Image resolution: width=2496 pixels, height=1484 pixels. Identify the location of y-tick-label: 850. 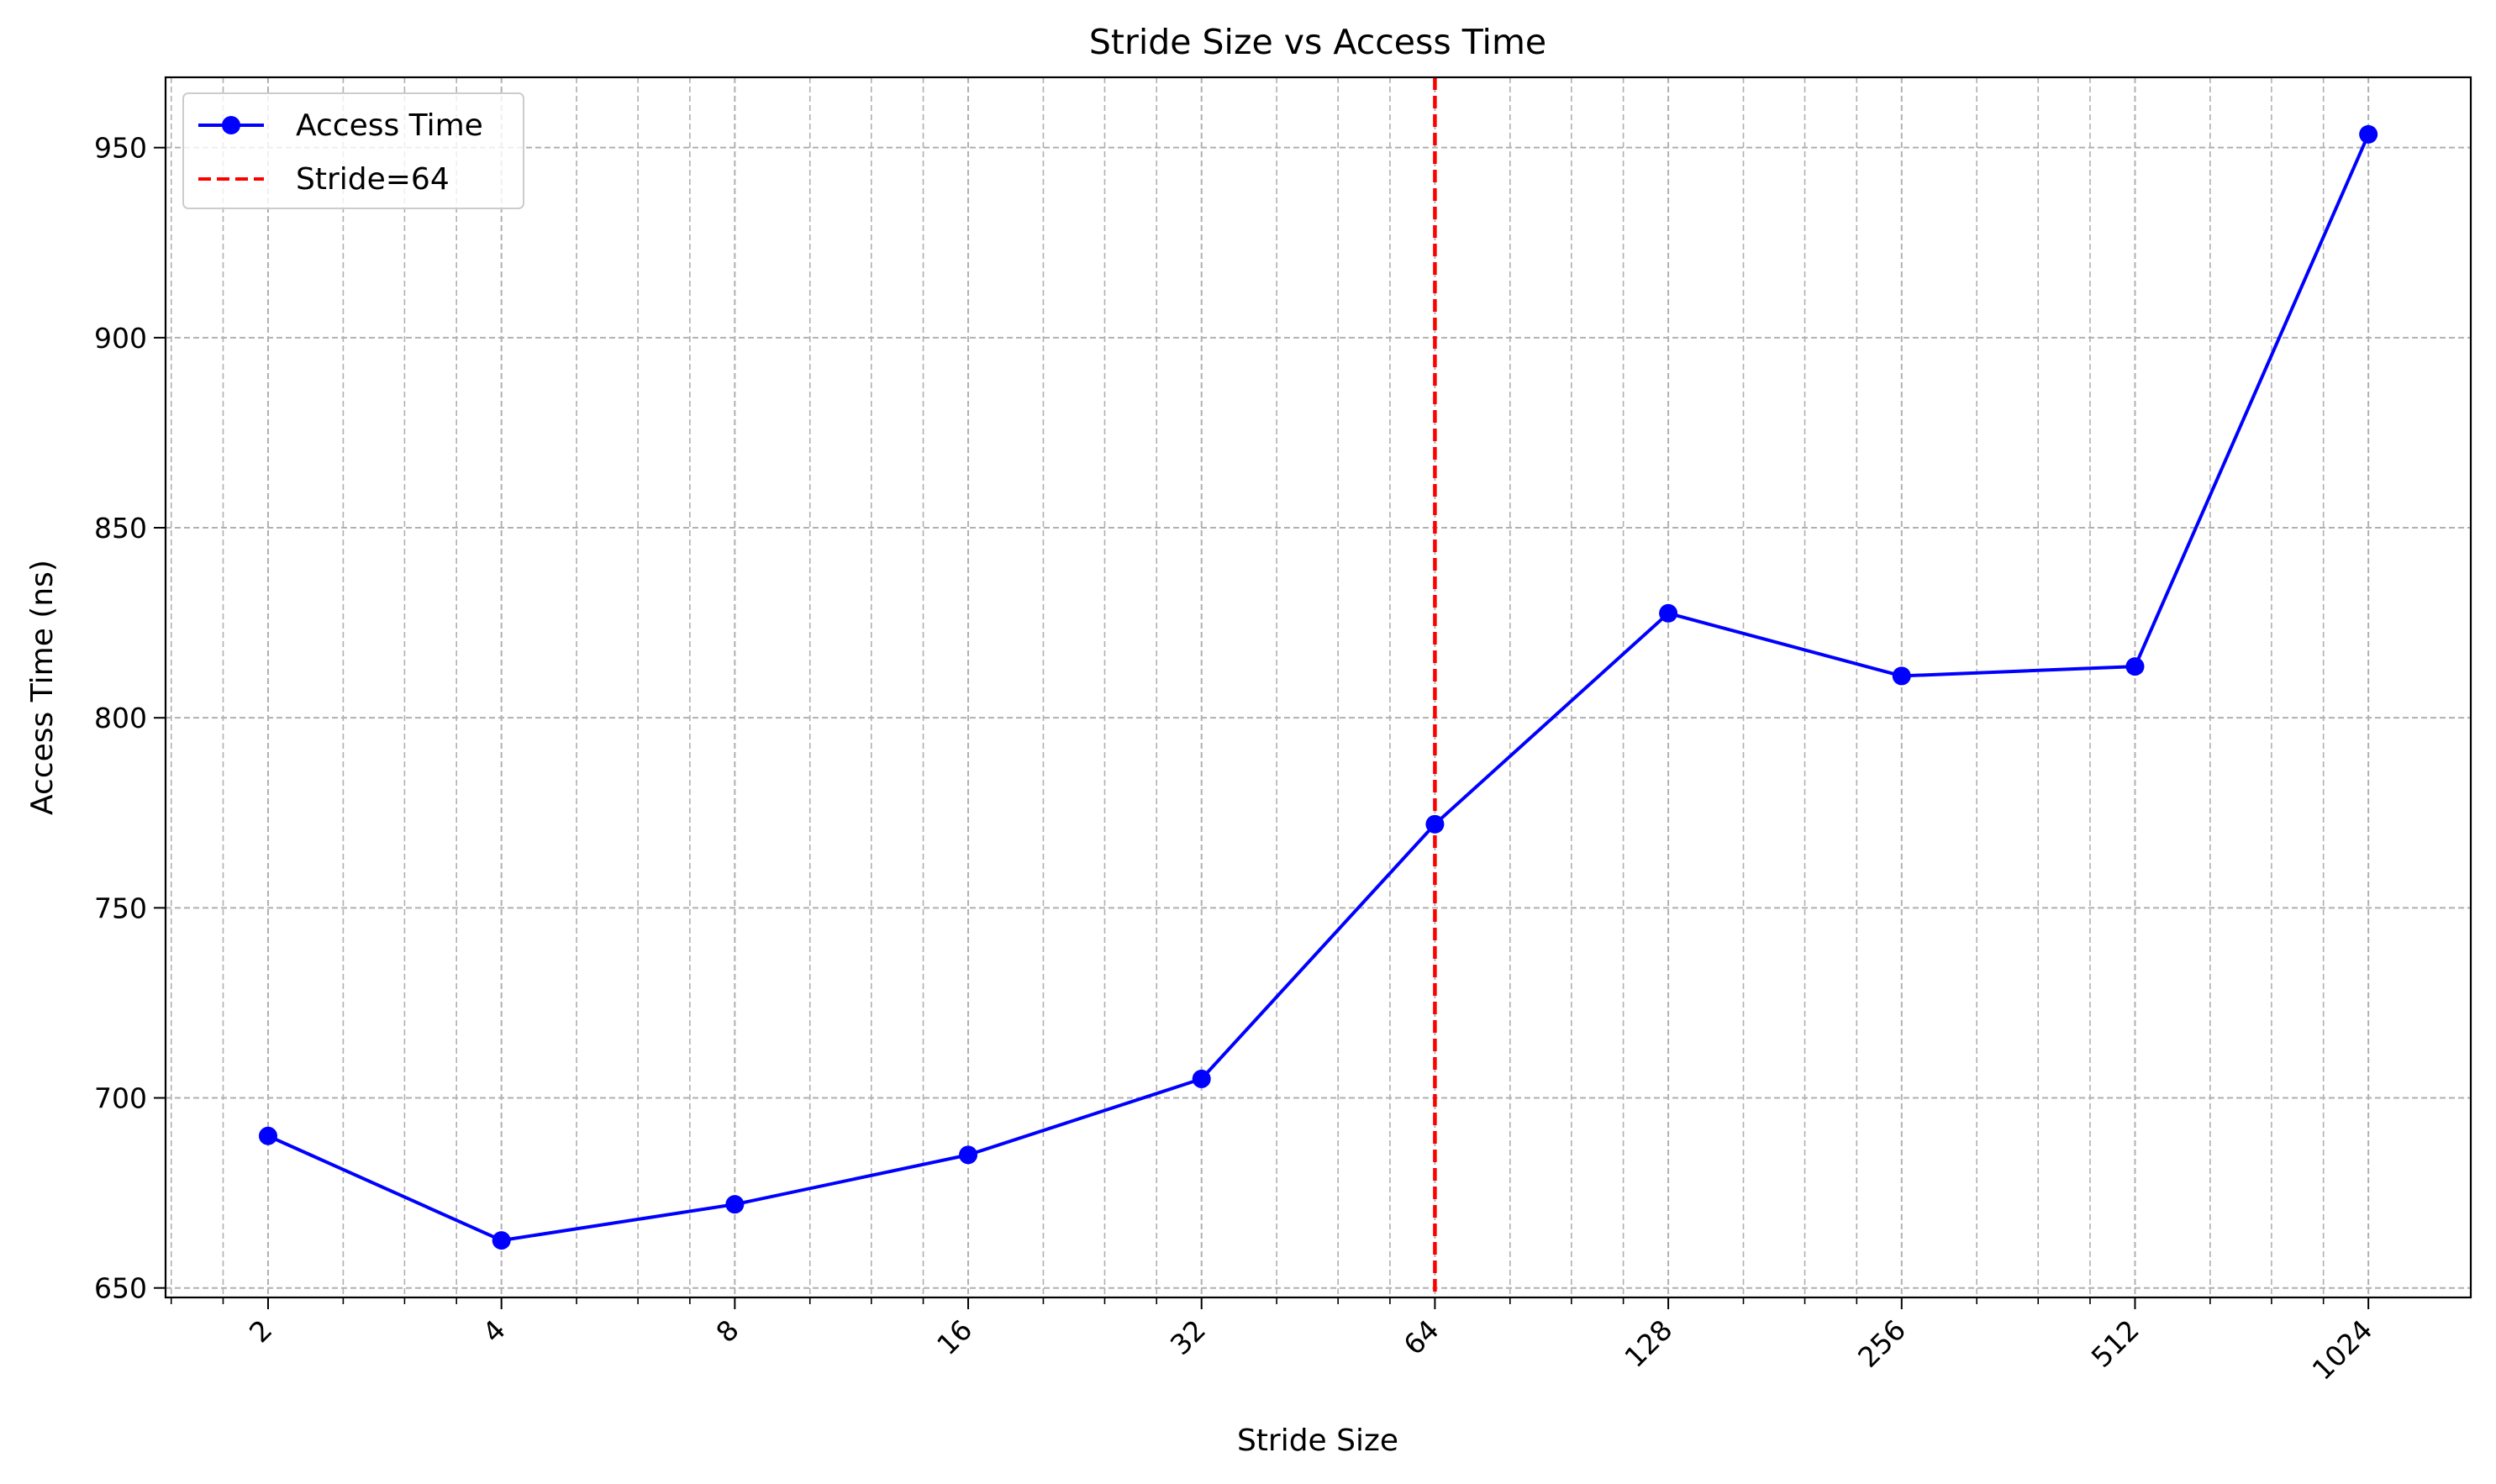
(121, 528).